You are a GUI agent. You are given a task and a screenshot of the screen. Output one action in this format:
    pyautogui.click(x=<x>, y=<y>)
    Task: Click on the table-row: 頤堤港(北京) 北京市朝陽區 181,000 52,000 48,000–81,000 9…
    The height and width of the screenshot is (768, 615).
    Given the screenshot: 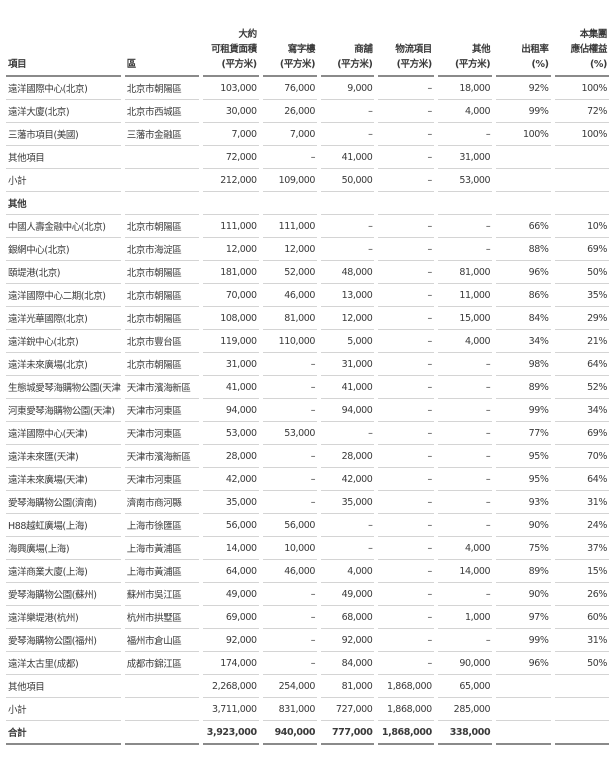 What is the action you would take?
    pyautogui.click(x=307, y=272)
    